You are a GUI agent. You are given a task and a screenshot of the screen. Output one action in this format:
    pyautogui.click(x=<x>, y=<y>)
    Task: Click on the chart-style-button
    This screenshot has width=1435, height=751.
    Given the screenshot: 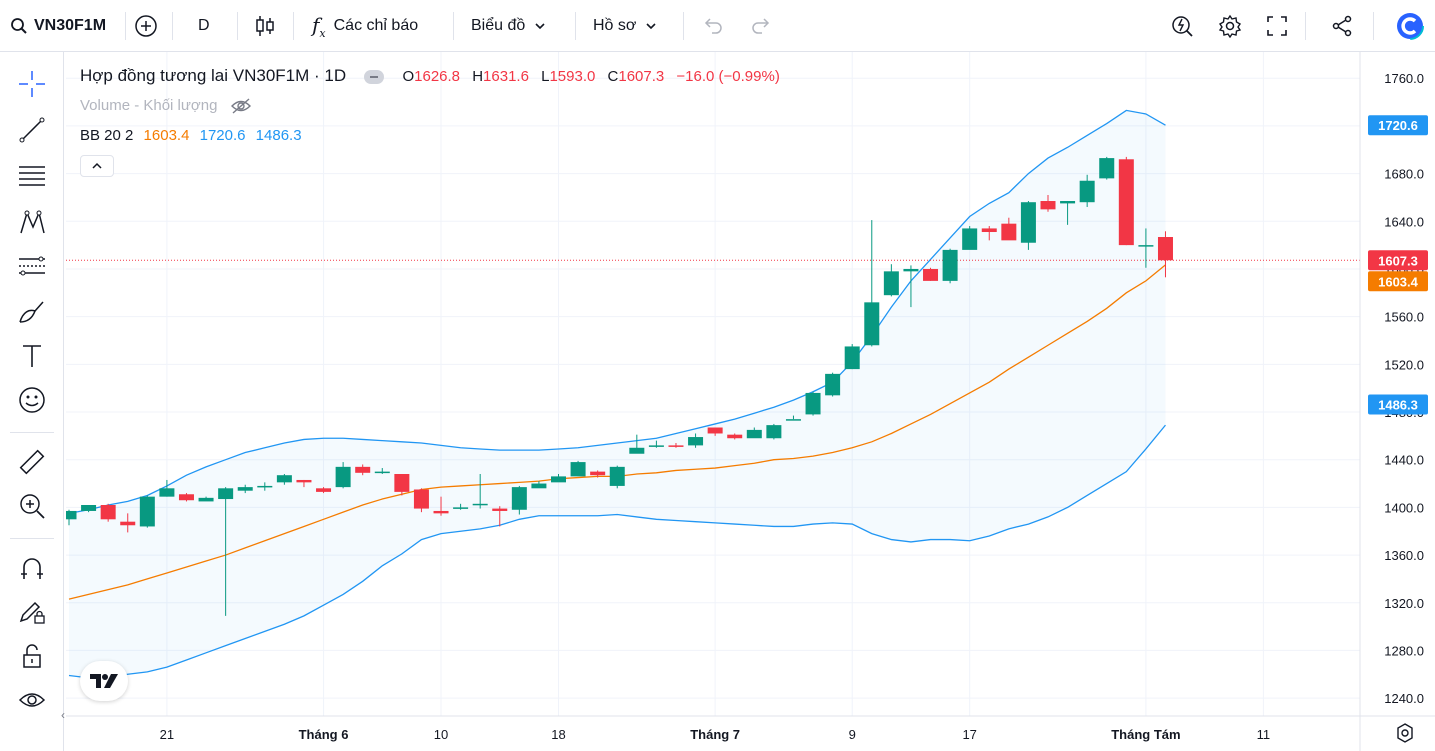 What is the action you would take?
    pyautogui.click(x=265, y=26)
    